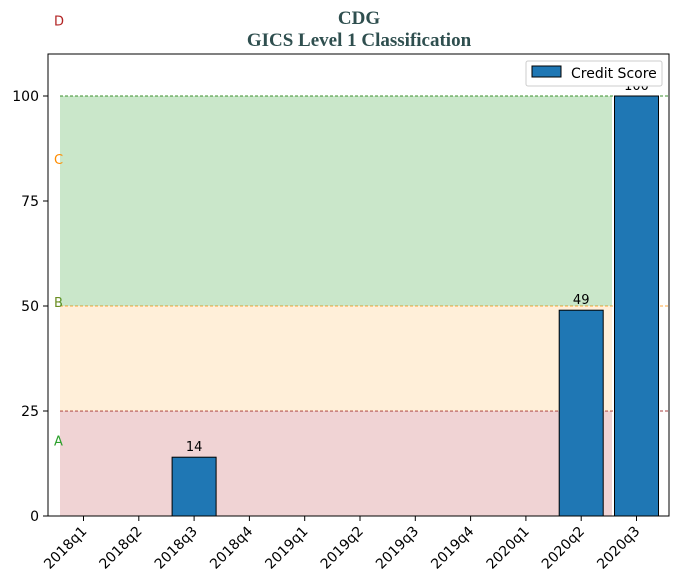  What do you see at coordinates (34, 517) in the screenshot?
I see `y-tick-label: 0` at bounding box center [34, 517].